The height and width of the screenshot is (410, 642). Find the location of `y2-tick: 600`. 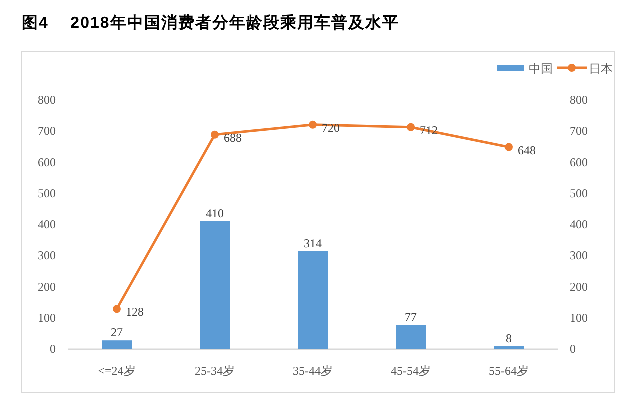

y2-tick: 600 is located at coordinates (579, 162).